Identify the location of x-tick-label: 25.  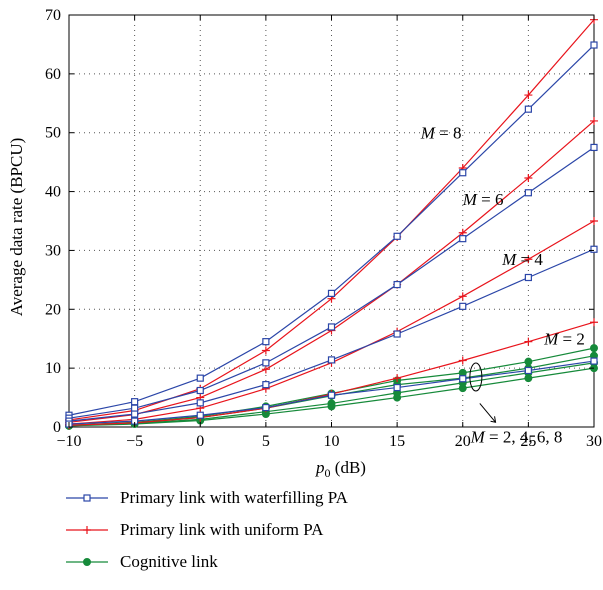
(528, 441).